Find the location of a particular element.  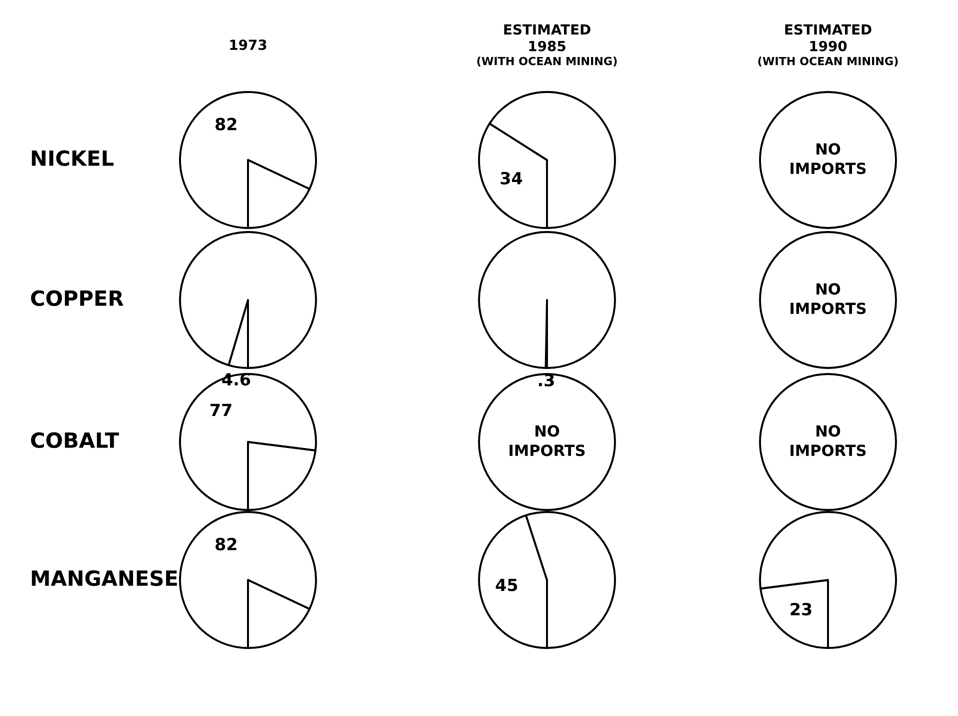

chart-title: 1973 is located at coordinates (248, 45).